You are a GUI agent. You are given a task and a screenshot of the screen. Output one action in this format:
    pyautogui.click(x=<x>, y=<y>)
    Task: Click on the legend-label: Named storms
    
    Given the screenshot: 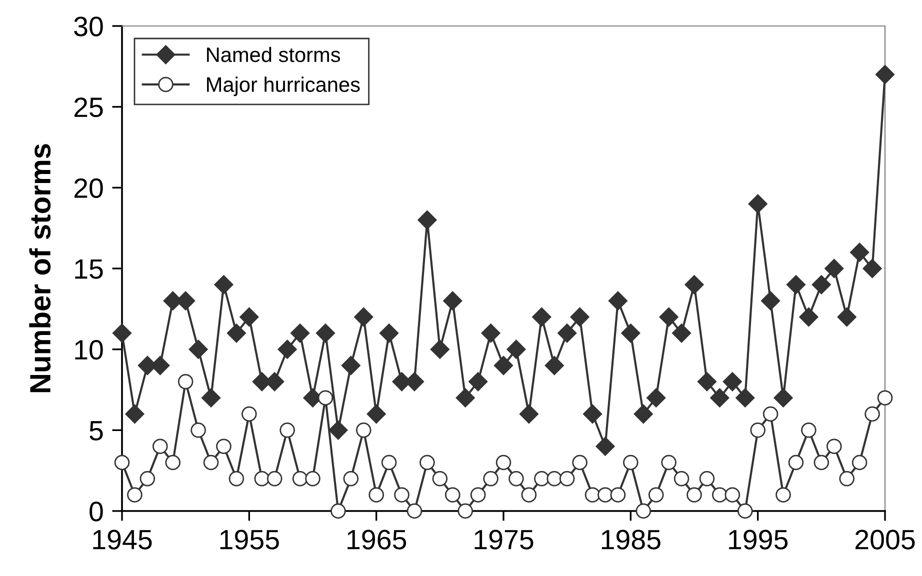 What is the action you would take?
    pyautogui.click(x=273, y=54)
    